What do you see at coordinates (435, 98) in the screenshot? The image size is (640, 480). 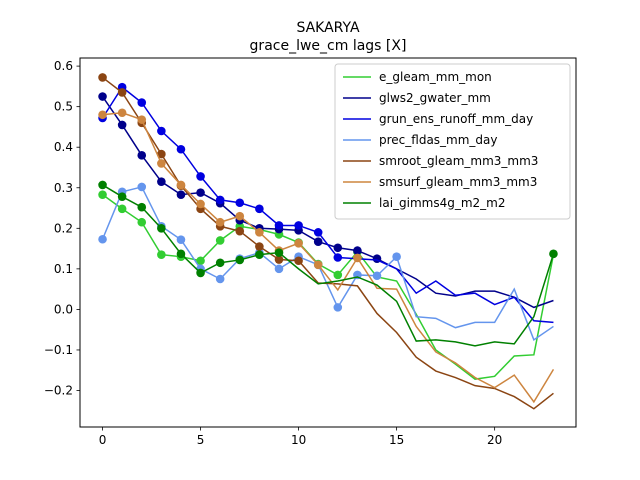 I see `legend-label-glws2_gwater_mm: glws2_gwater_mm` at bounding box center [435, 98].